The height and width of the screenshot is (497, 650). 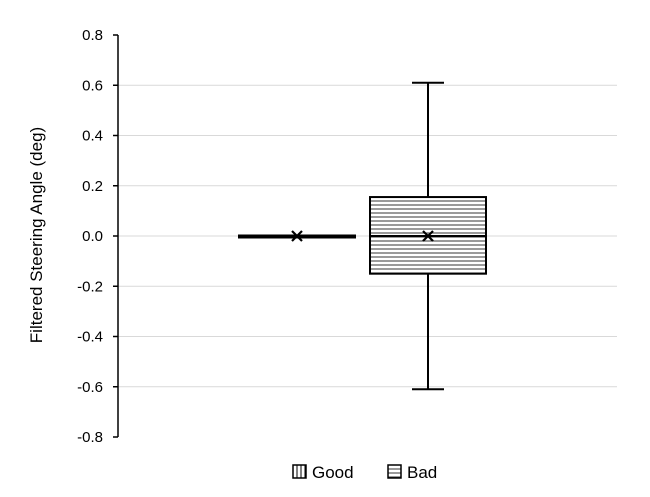 I want to click on y-tick-label: 0.2, so click(x=92, y=186).